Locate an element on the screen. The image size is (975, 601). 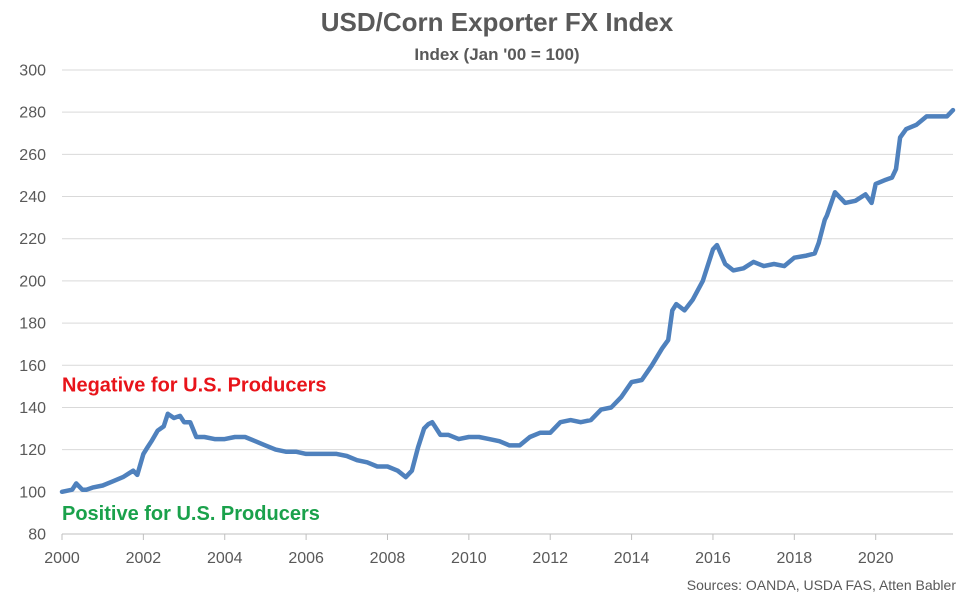
y-tick-label: 220 is located at coordinates (32, 239).